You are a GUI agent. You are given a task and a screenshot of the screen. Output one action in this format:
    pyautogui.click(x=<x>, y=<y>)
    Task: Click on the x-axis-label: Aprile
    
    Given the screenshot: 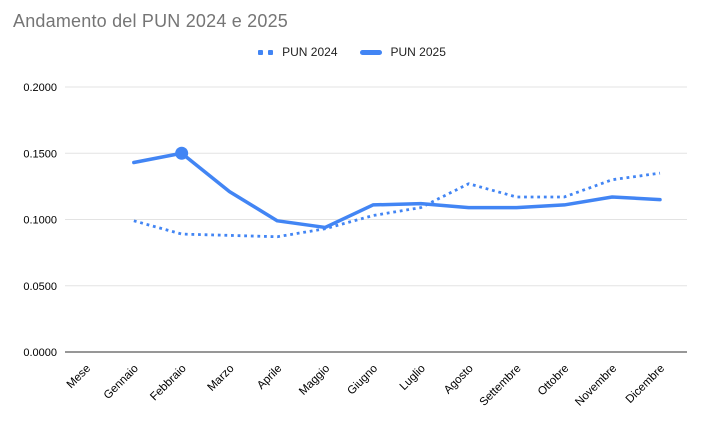 What is the action you would take?
    pyautogui.click(x=269, y=377)
    